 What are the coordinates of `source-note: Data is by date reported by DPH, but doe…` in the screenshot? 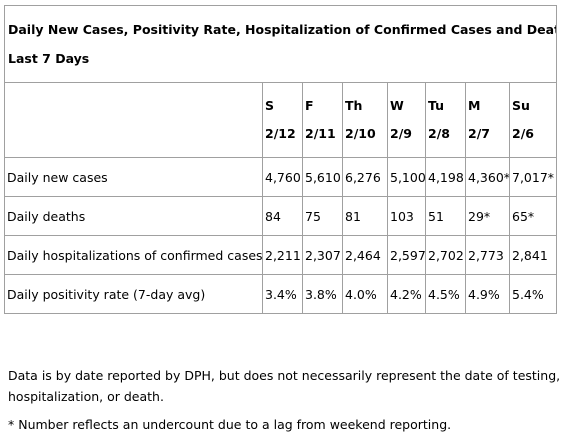 It's located at (284, 385).